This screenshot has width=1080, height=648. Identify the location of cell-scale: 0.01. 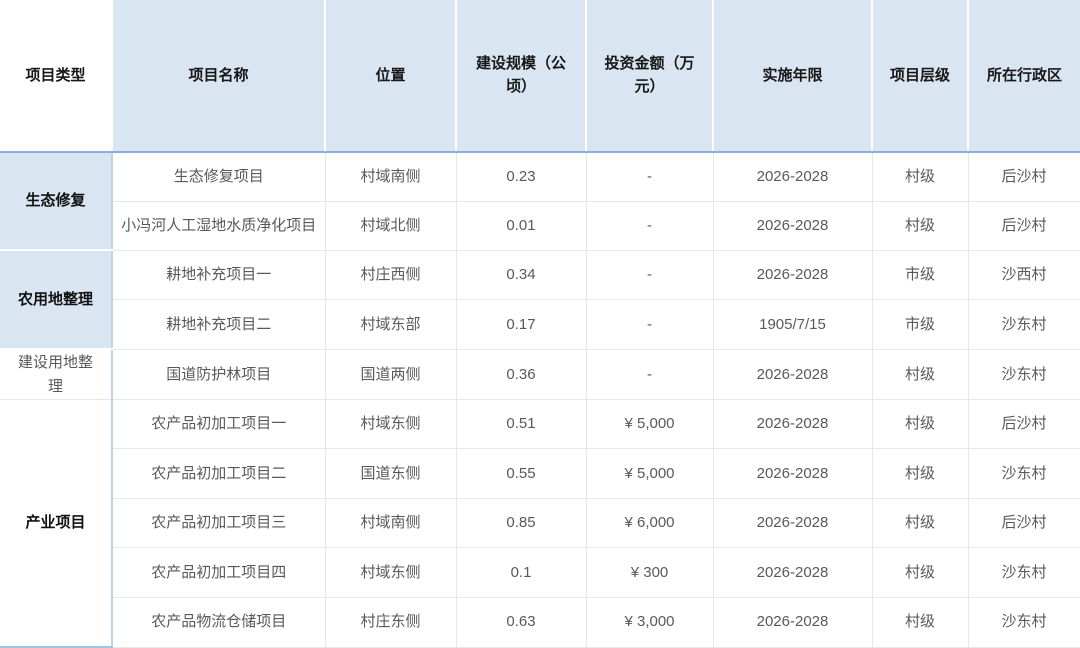
(521, 225).